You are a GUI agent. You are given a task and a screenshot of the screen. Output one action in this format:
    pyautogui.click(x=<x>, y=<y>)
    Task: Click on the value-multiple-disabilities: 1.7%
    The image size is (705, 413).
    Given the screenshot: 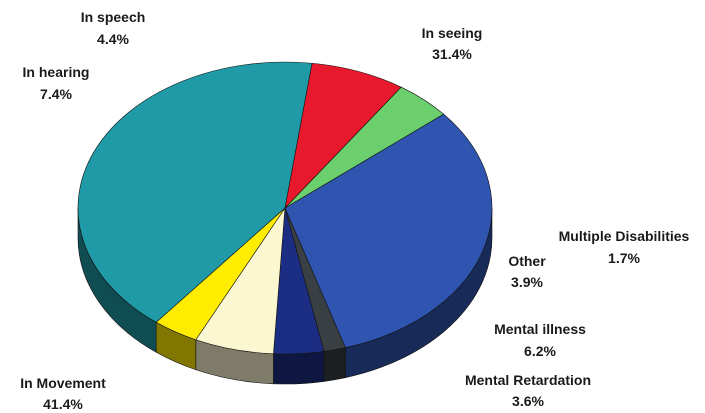 What is the action you would take?
    pyautogui.click(x=624, y=258)
    